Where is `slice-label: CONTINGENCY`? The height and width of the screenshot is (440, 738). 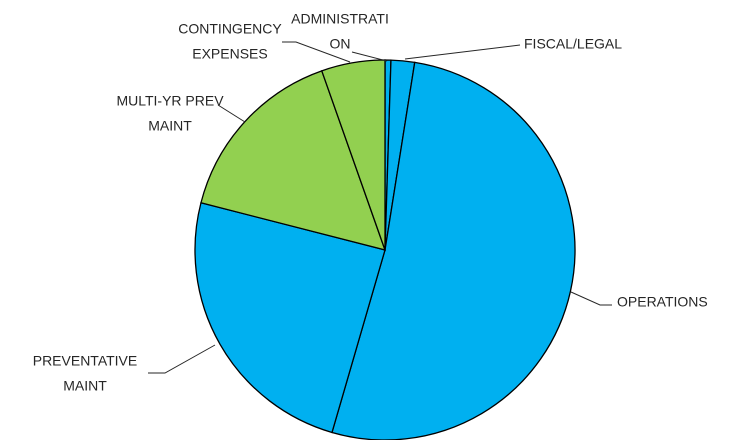 slice-label: CONTINGENCY is located at coordinates (230, 29).